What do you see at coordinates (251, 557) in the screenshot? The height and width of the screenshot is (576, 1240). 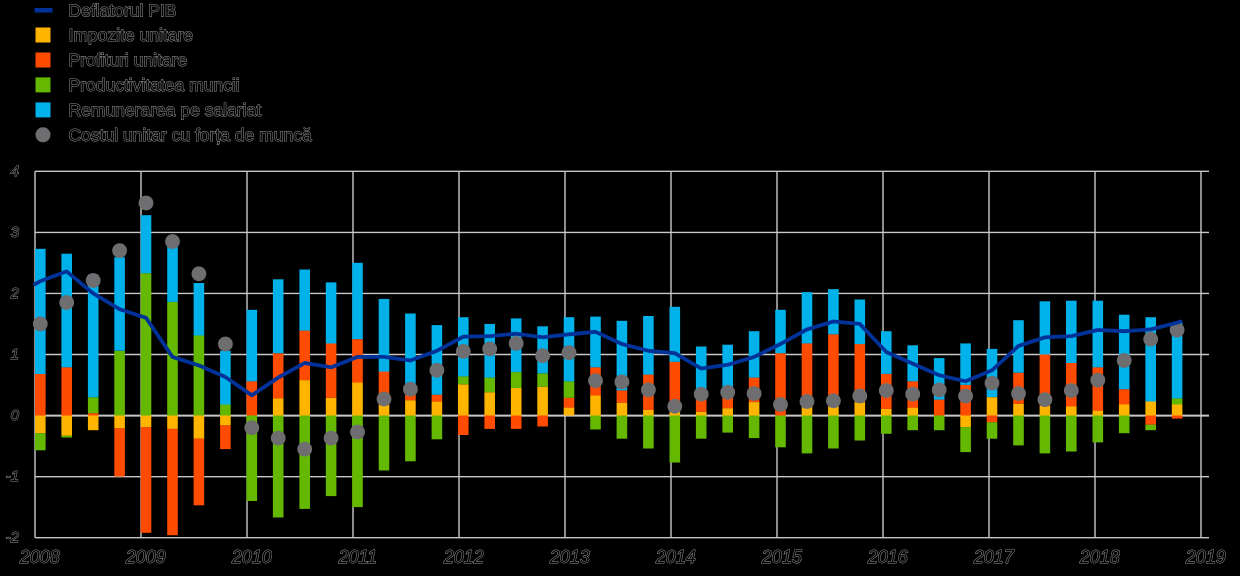 I see `svg-text: 2010` at bounding box center [251, 557].